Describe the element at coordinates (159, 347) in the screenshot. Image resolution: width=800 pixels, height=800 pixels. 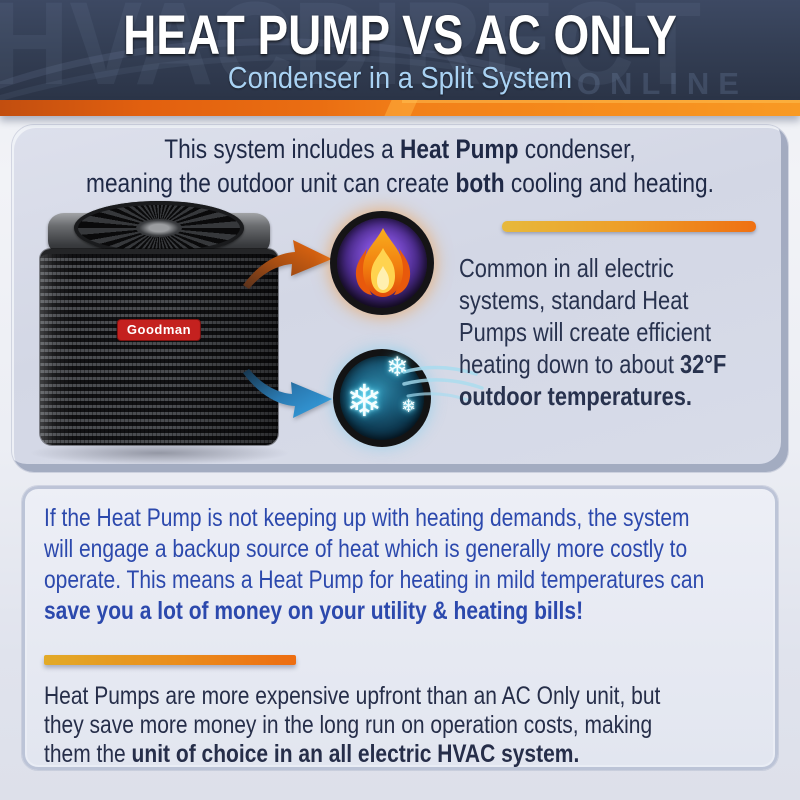
I see `condenser-body: Goodman` at that location.